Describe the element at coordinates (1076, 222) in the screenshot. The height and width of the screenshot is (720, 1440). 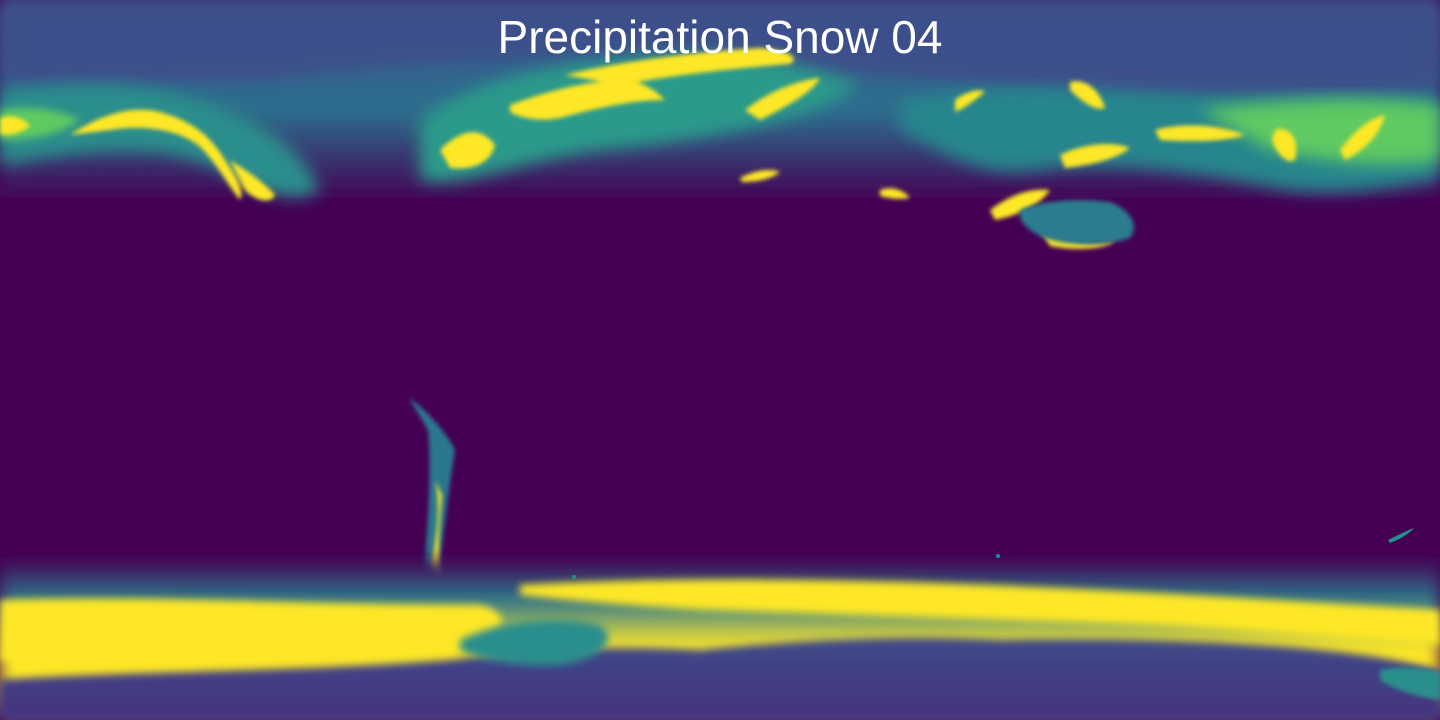
I see `tibetan-plateau` at that location.